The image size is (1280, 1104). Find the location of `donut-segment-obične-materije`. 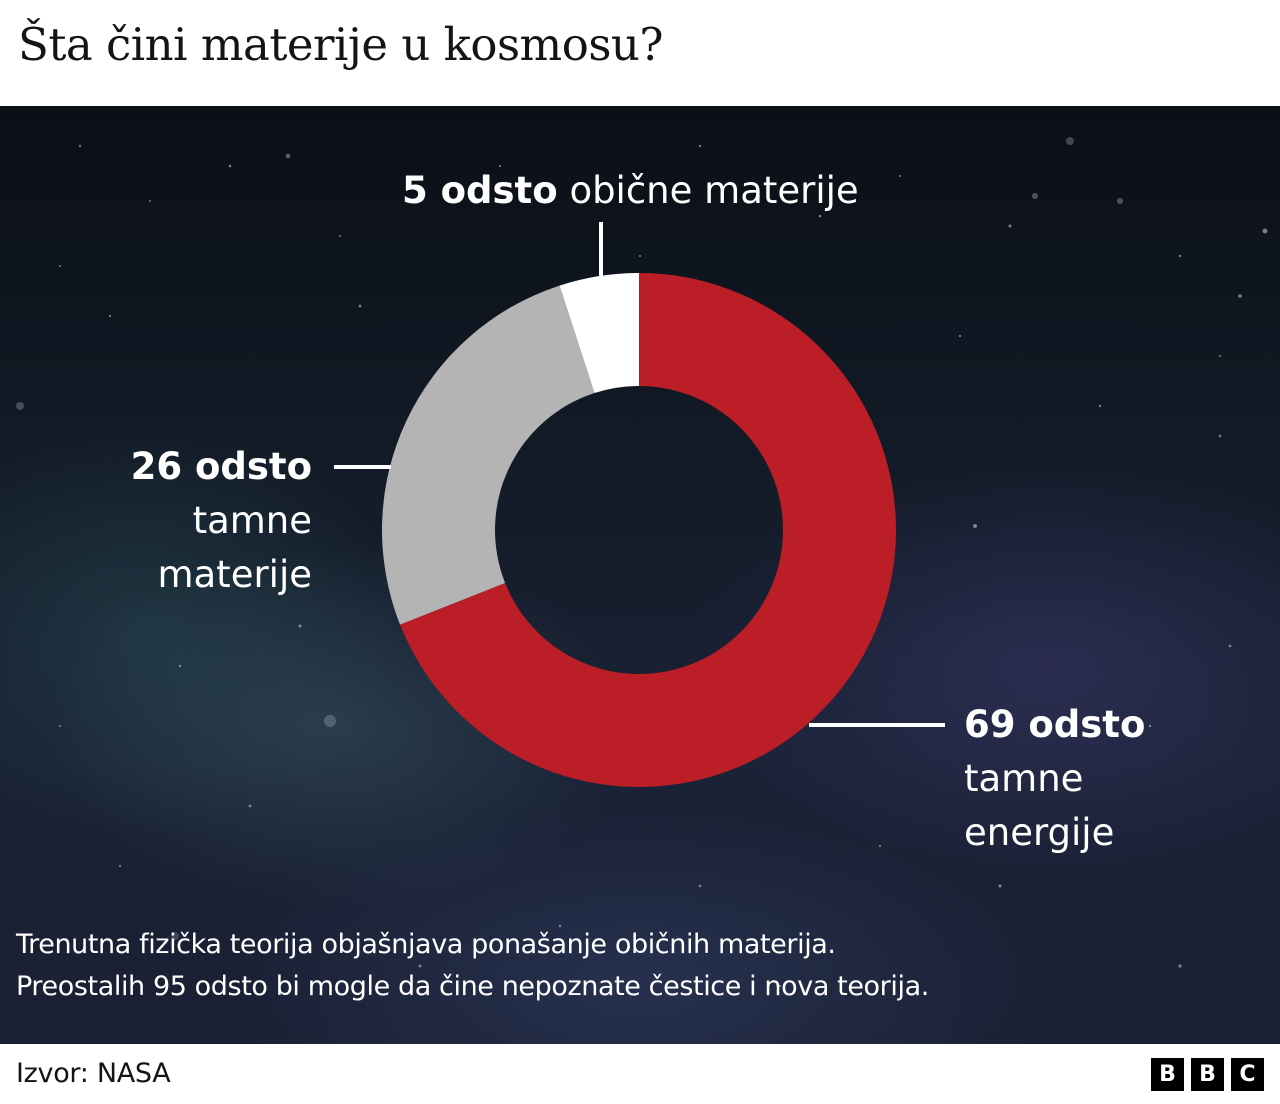

donut-segment-obične-materije is located at coordinates (599, 333).